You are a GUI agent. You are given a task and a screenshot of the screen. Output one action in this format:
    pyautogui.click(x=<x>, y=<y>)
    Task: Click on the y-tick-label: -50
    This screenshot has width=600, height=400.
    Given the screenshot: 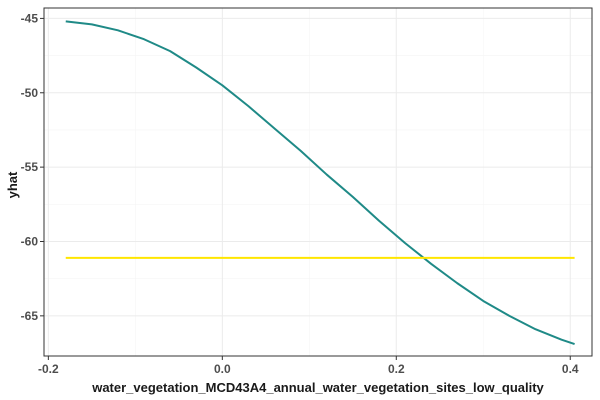 What is the action you would take?
    pyautogui.click(x=30, y=93)
    